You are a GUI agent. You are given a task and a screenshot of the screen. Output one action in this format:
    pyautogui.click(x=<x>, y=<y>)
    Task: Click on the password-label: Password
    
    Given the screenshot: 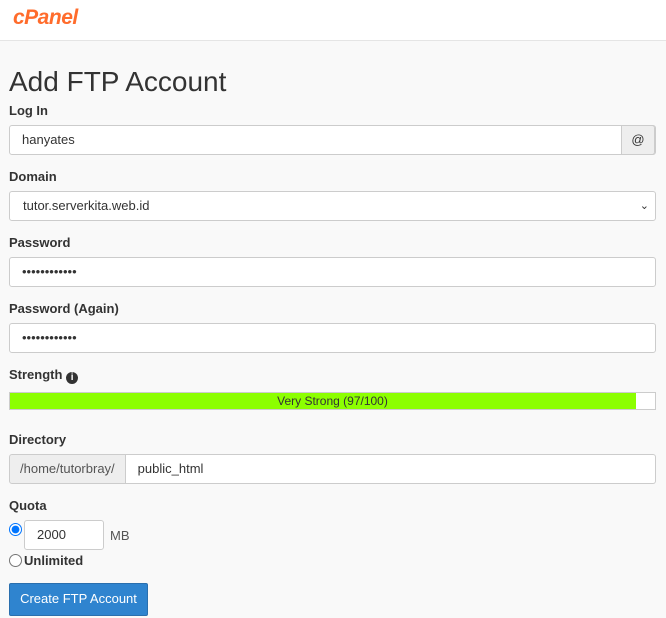 What is the action you would take?
    pyautogui.click(x=40, y=242)
    